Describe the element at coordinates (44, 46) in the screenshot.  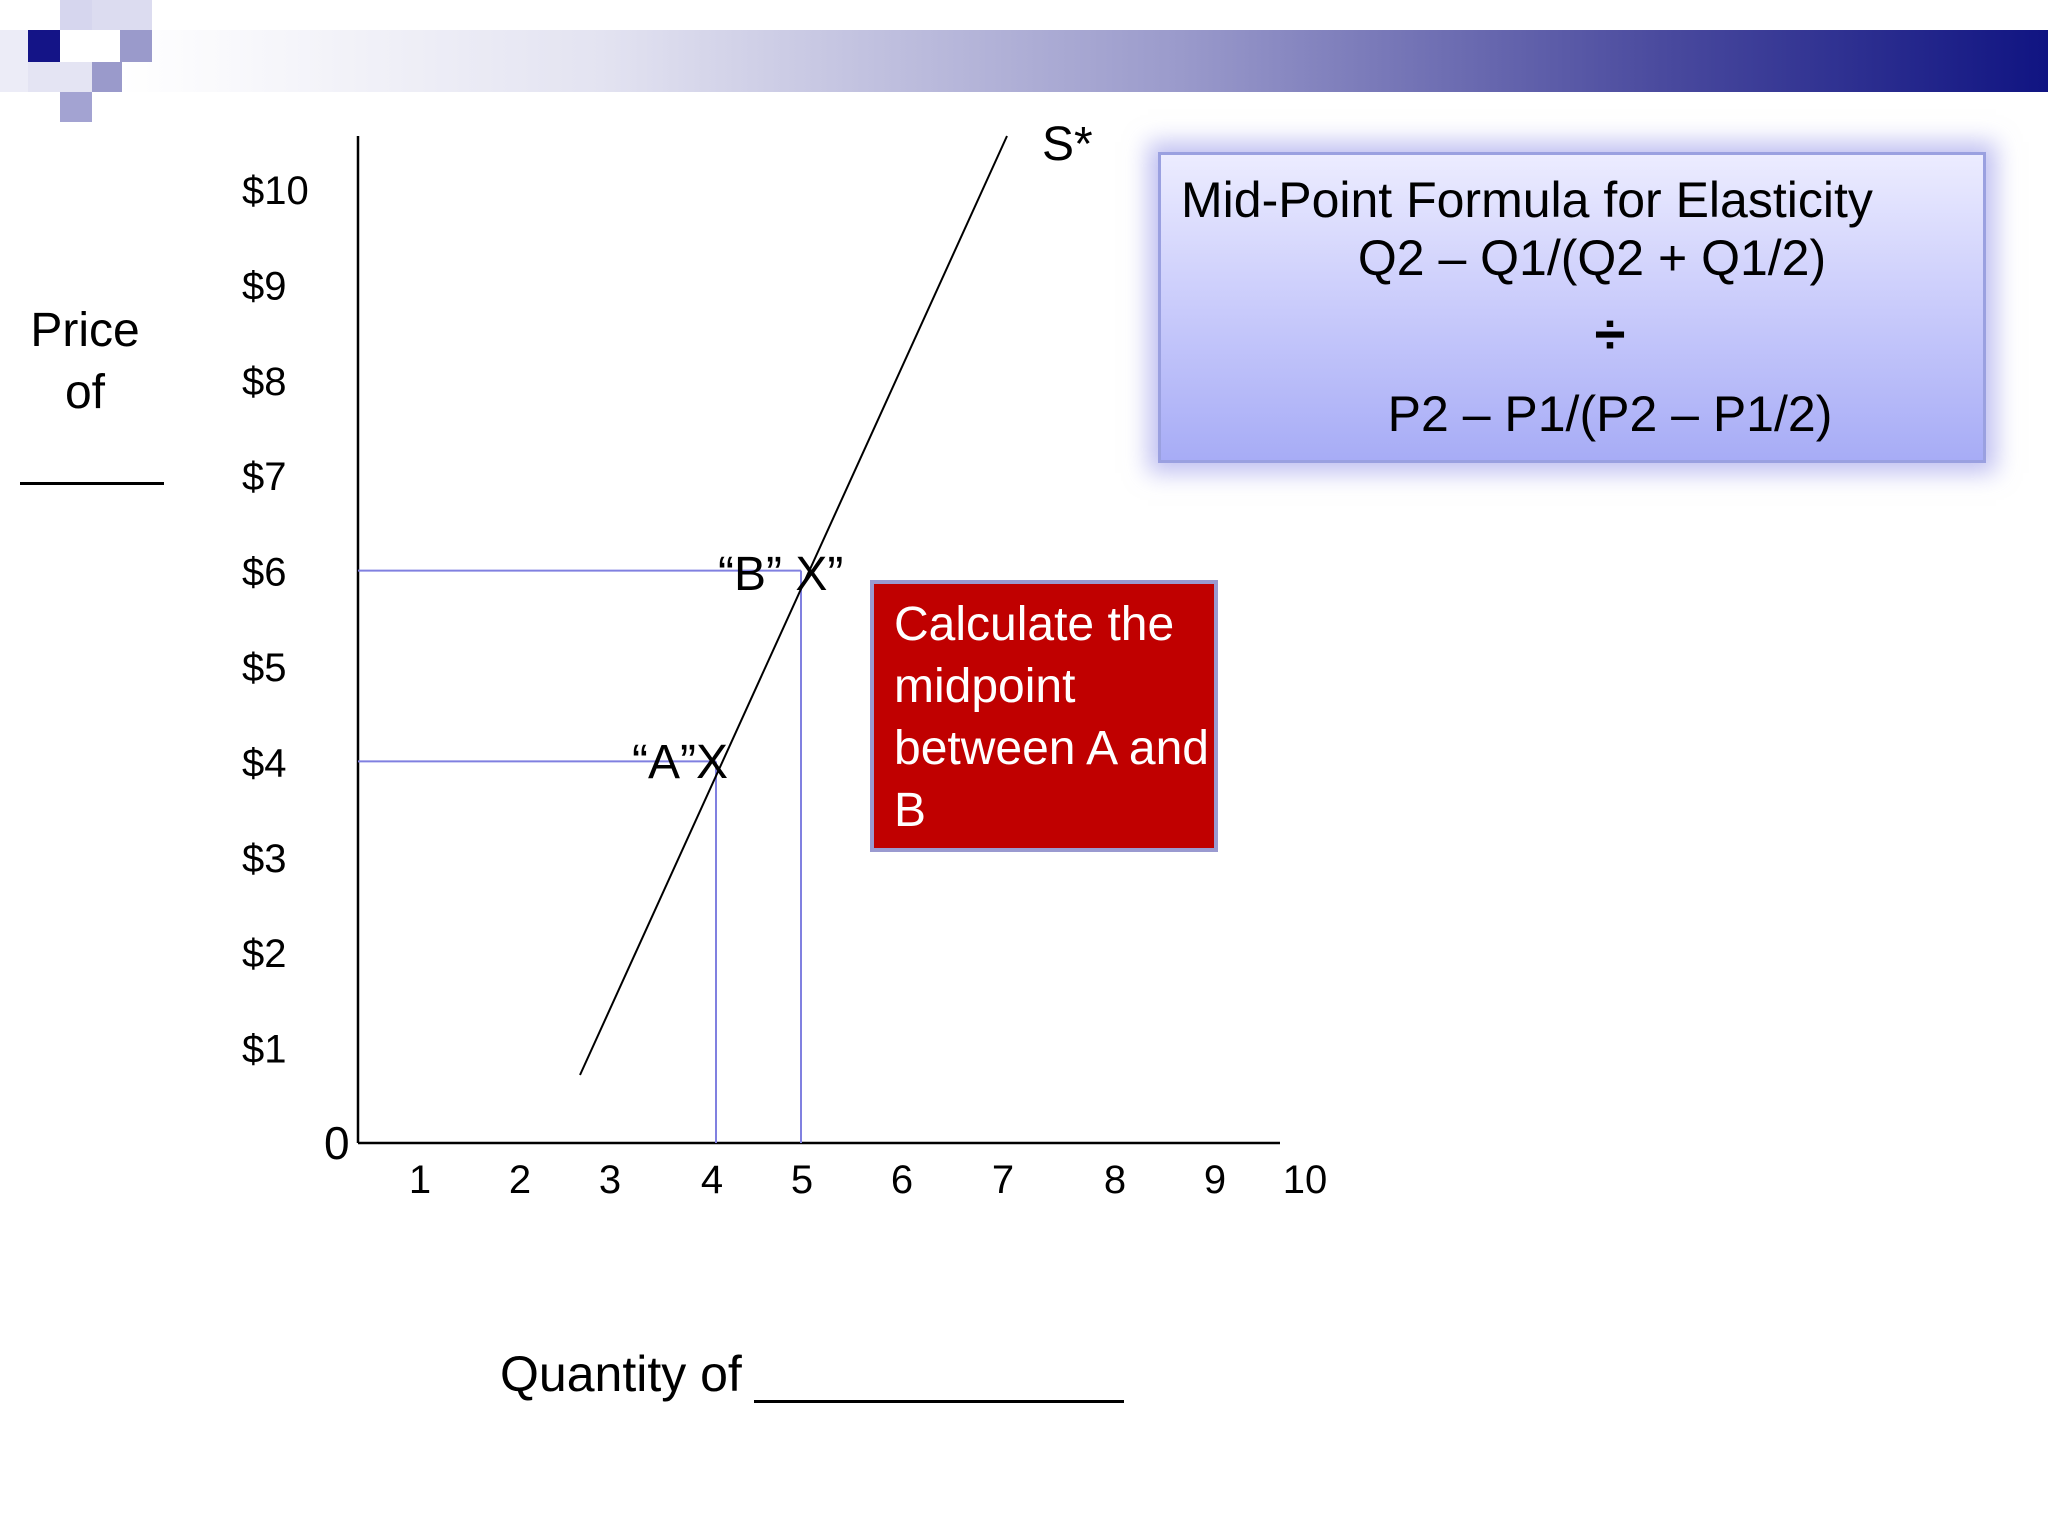
I see `header-square-dark` at that location.